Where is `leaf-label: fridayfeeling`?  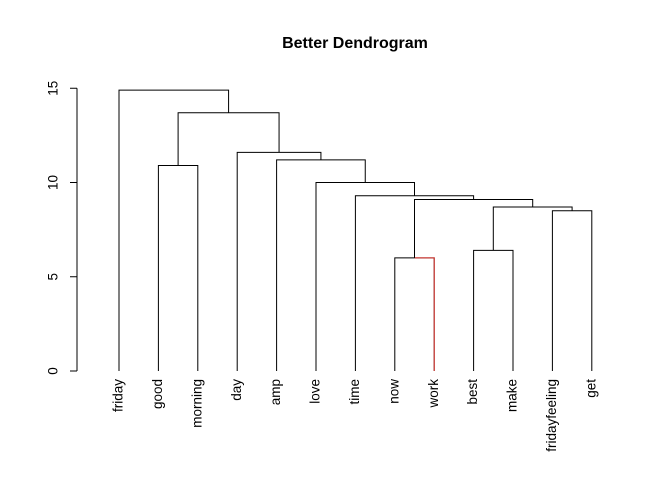 leaf-label: fridayfeeling is located at coordinates (551, 415).